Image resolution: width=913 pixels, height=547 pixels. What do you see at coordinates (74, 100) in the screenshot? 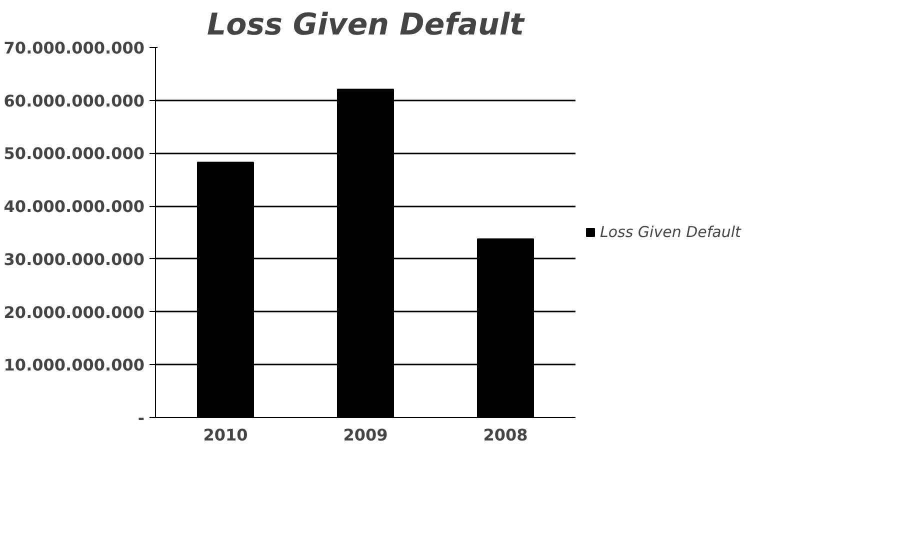
I see `y-tick-label: 60.000.000.000` at bounding box center [74, 100].